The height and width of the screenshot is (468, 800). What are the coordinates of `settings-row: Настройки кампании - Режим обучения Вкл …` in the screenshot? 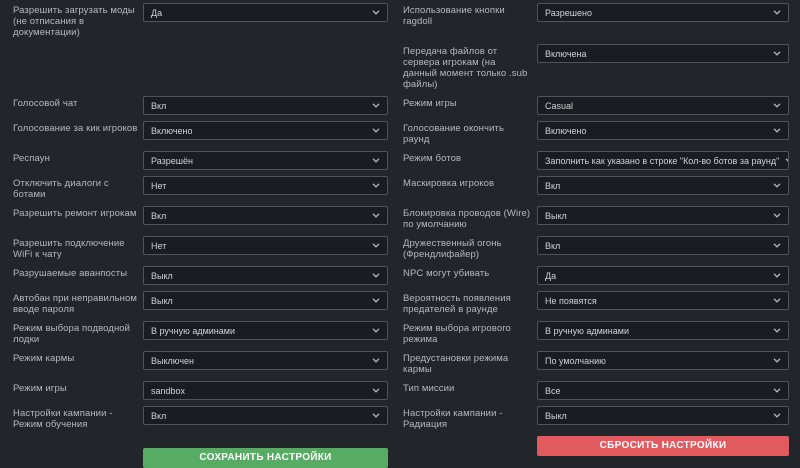 It's located at (400, 418).